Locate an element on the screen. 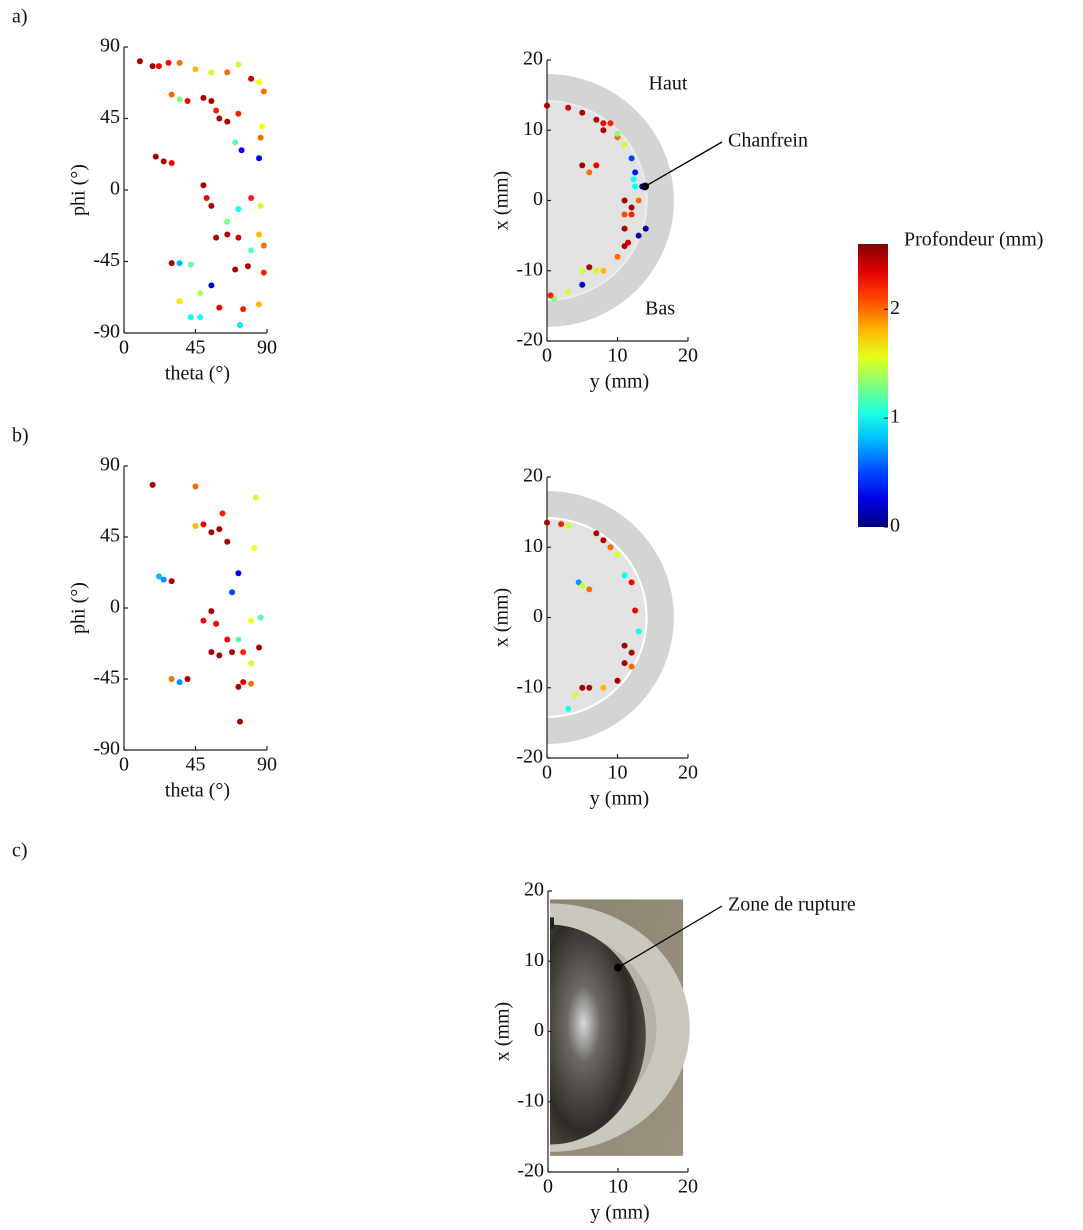 This screenshot has height=1230, width=1083. panel-label: c) is located at coordinates (20, 851).